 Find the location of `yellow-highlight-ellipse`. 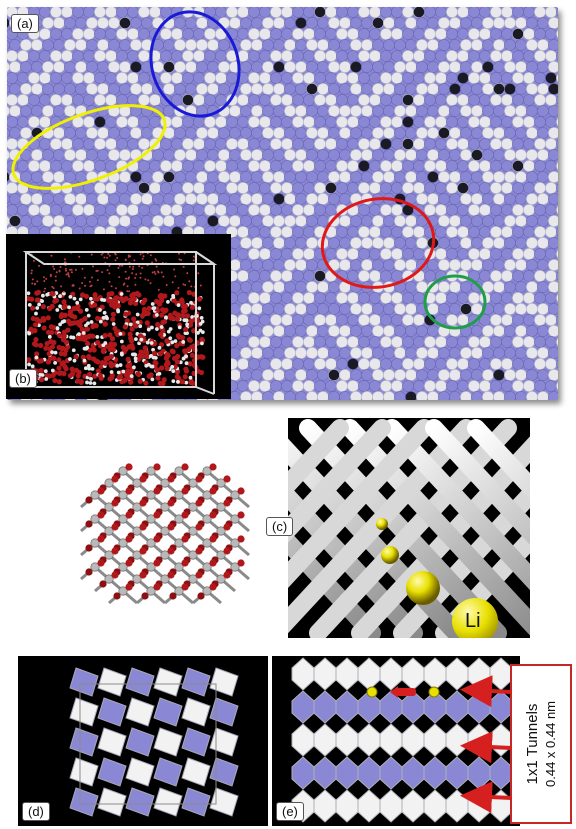

yellow-highlight-ellipse is located at coordinates (89, 147).